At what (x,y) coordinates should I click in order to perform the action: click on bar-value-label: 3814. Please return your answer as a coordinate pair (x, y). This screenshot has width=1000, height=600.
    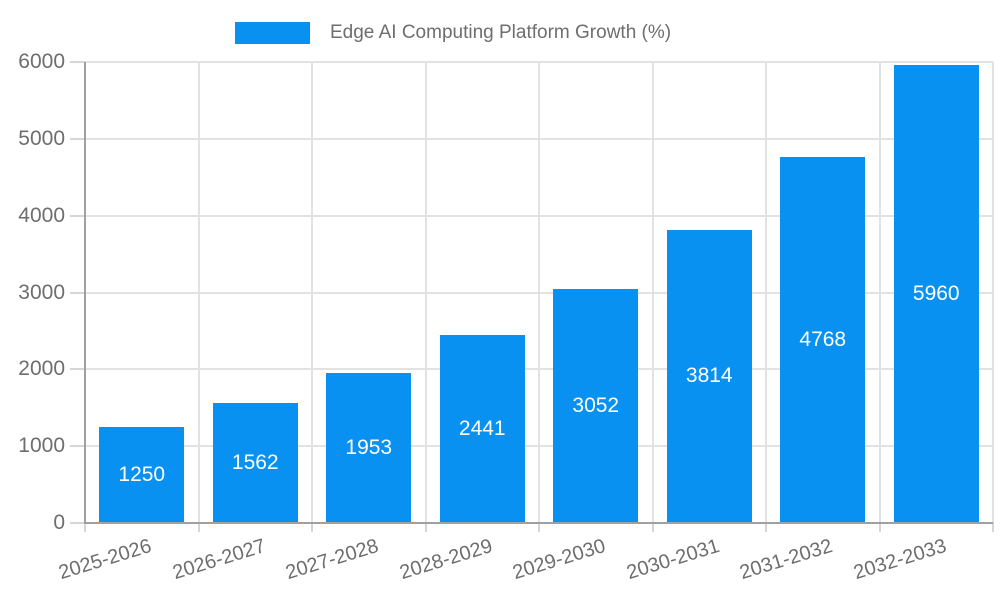
    Looking at the image, I should click on (709, 376).